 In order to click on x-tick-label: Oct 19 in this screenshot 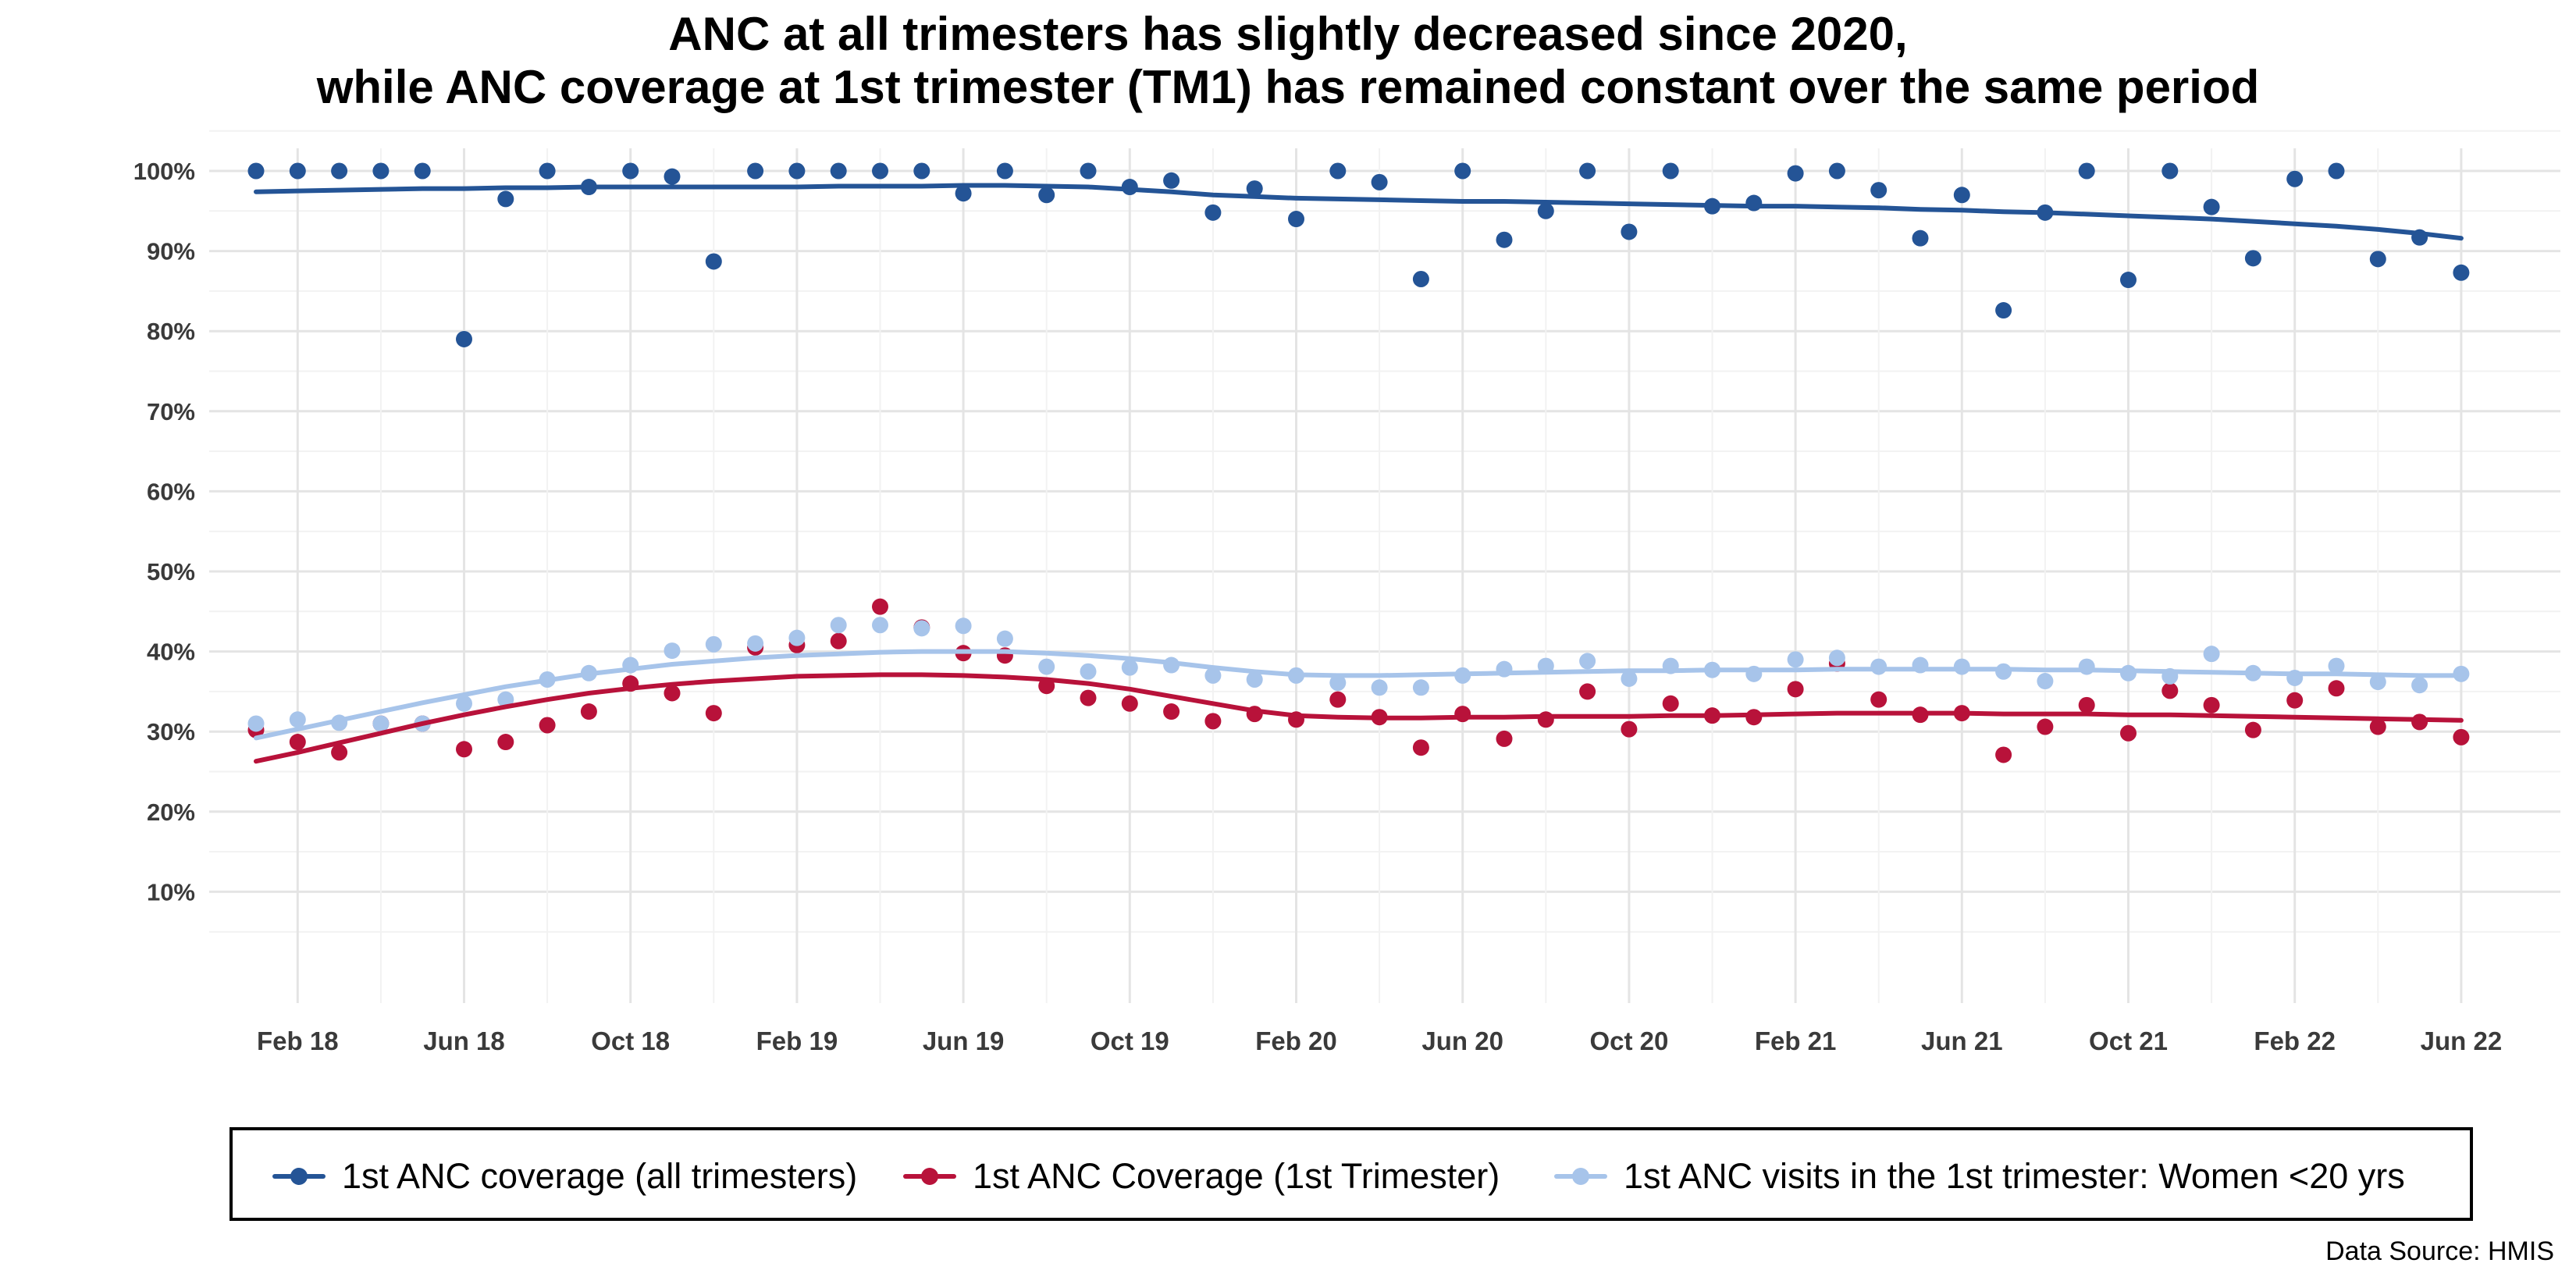, I will do `click(1130, 1040)`.